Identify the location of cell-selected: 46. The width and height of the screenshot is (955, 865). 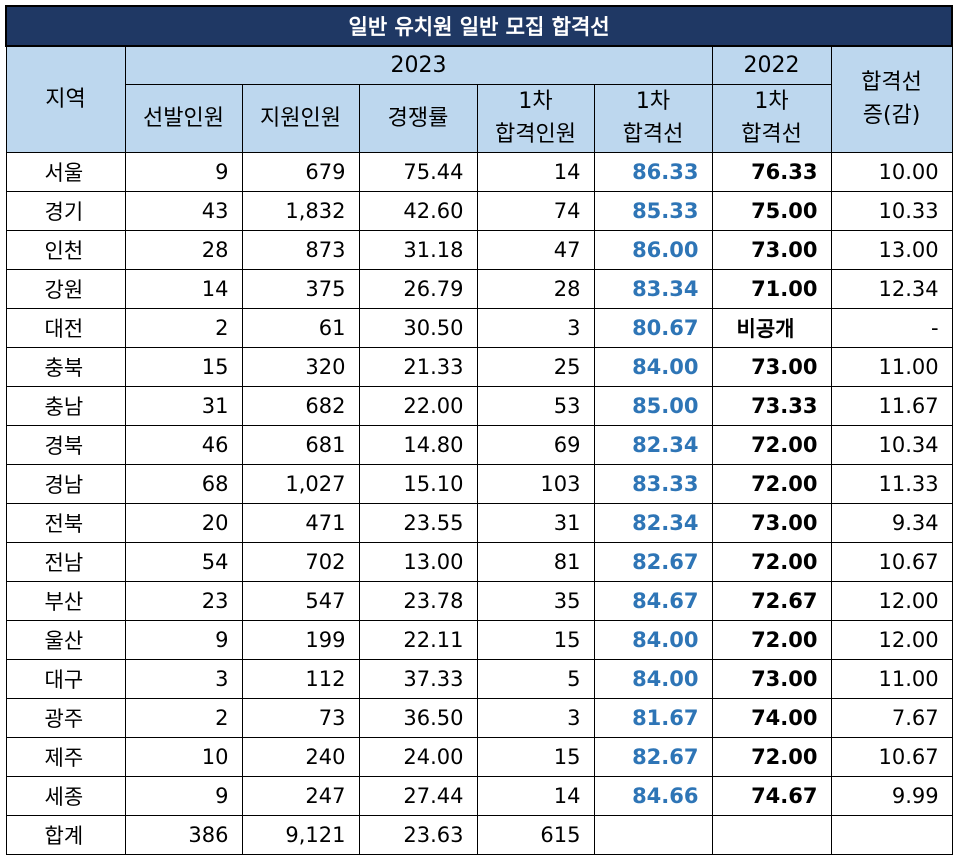
(183, 444).